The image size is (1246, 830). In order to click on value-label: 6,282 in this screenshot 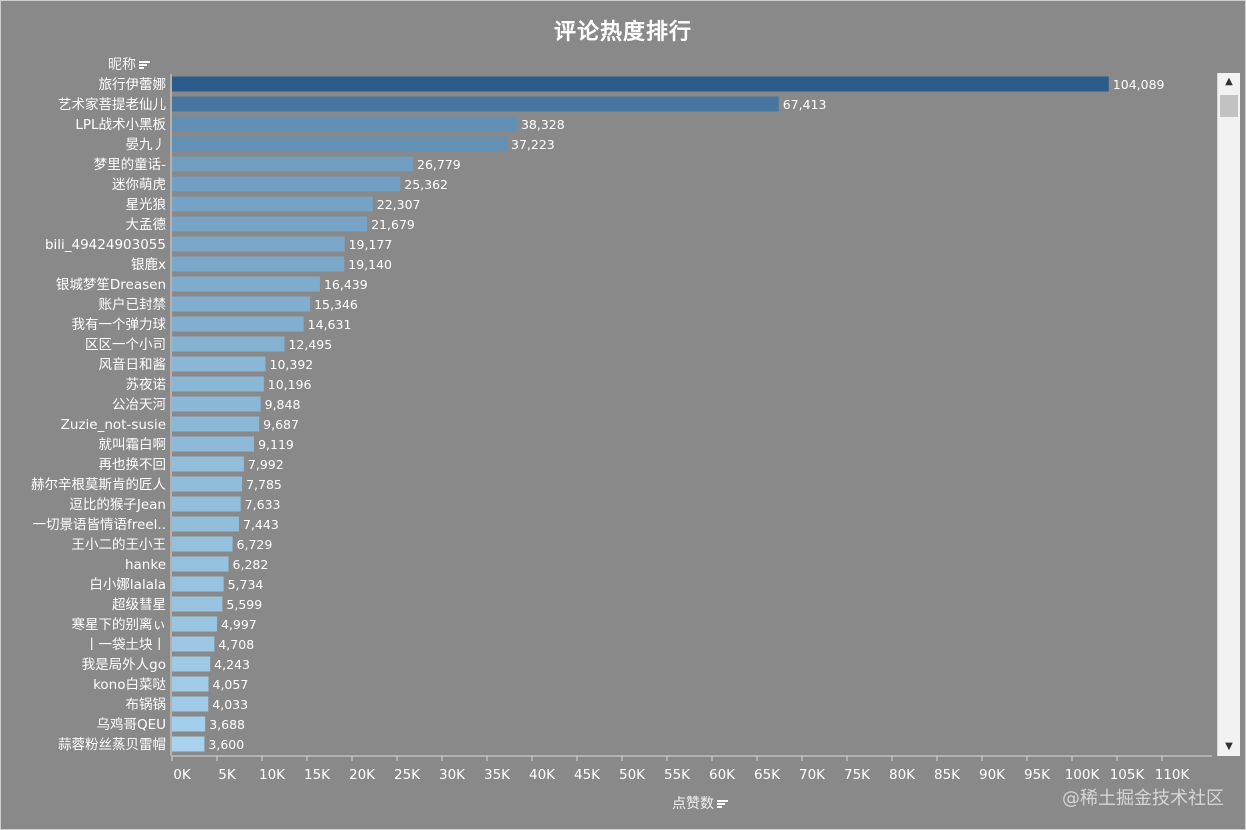, I will do `click(251, 564)`.